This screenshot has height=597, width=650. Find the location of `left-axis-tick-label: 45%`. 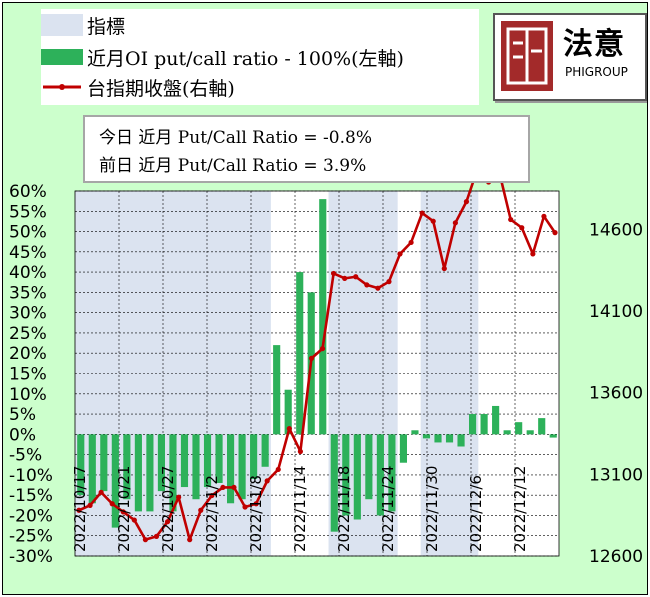

left-axis-tick-label: 45% is located at coordinates (28, 253).